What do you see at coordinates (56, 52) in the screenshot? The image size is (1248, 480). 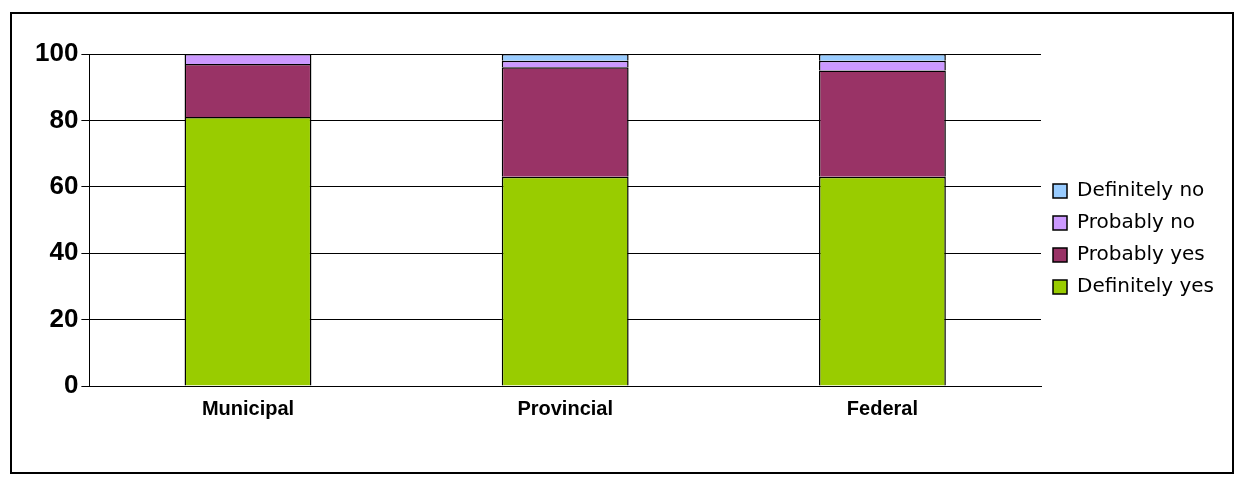 I see `y-tick-label: 100` at bounding box center [56, 52].